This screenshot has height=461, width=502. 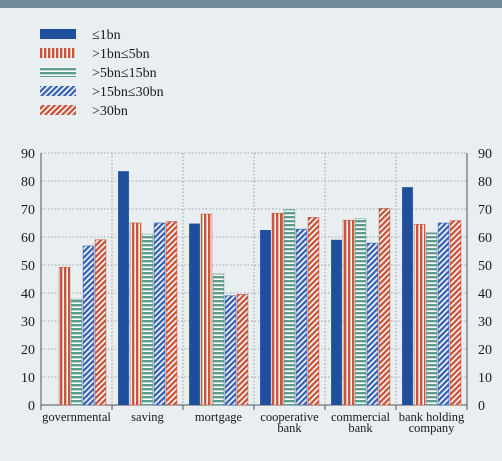 I want to click on legend-label: >30bn, so click(x=110, y=111).